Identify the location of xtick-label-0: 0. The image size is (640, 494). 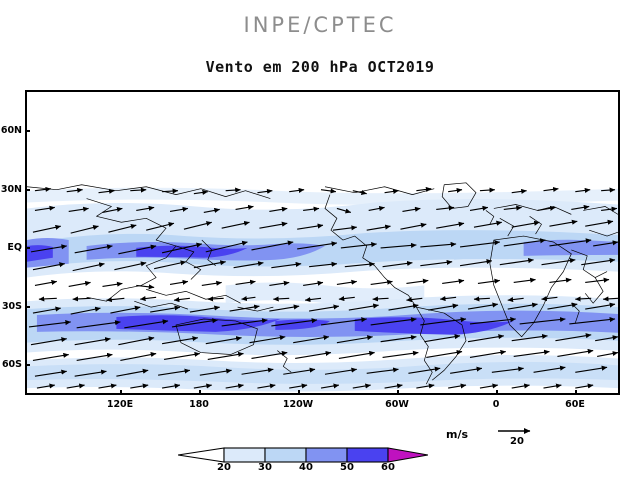
(496, 404).